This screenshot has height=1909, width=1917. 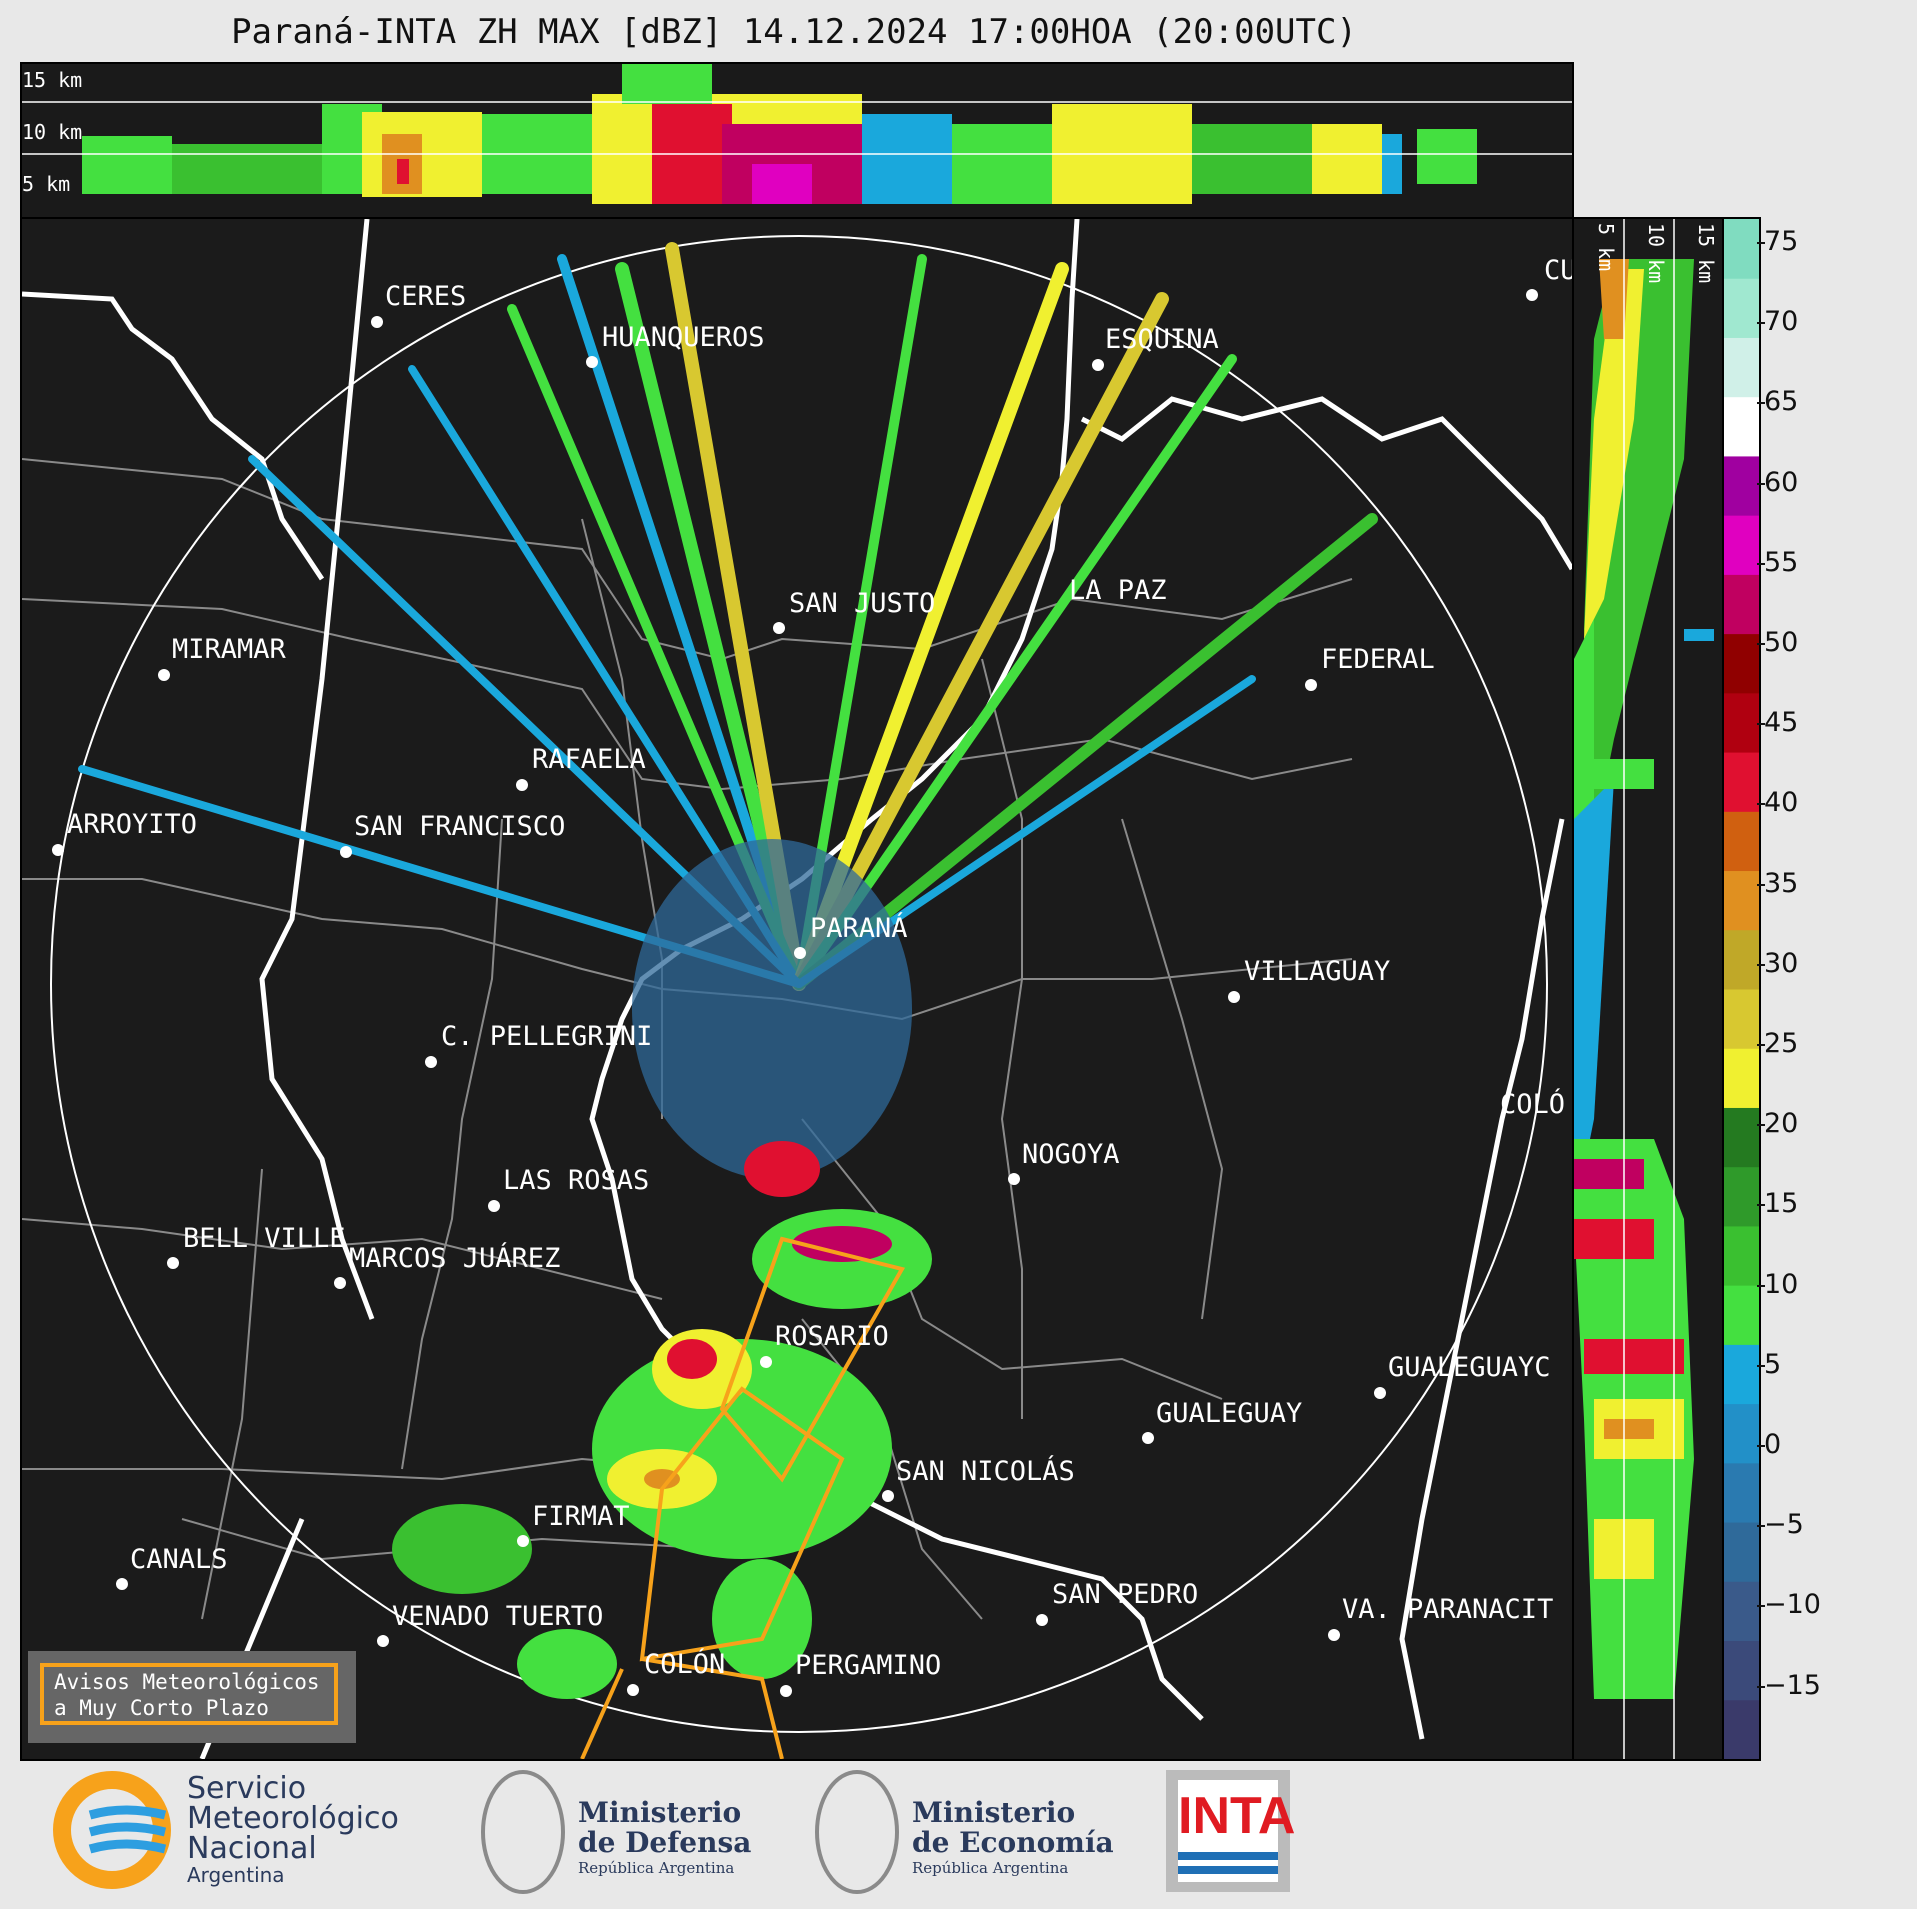 What do you see at coordinates (426, 296) in the screenshot?
I see `city-label: CERES` at bounding box center [426, 296].